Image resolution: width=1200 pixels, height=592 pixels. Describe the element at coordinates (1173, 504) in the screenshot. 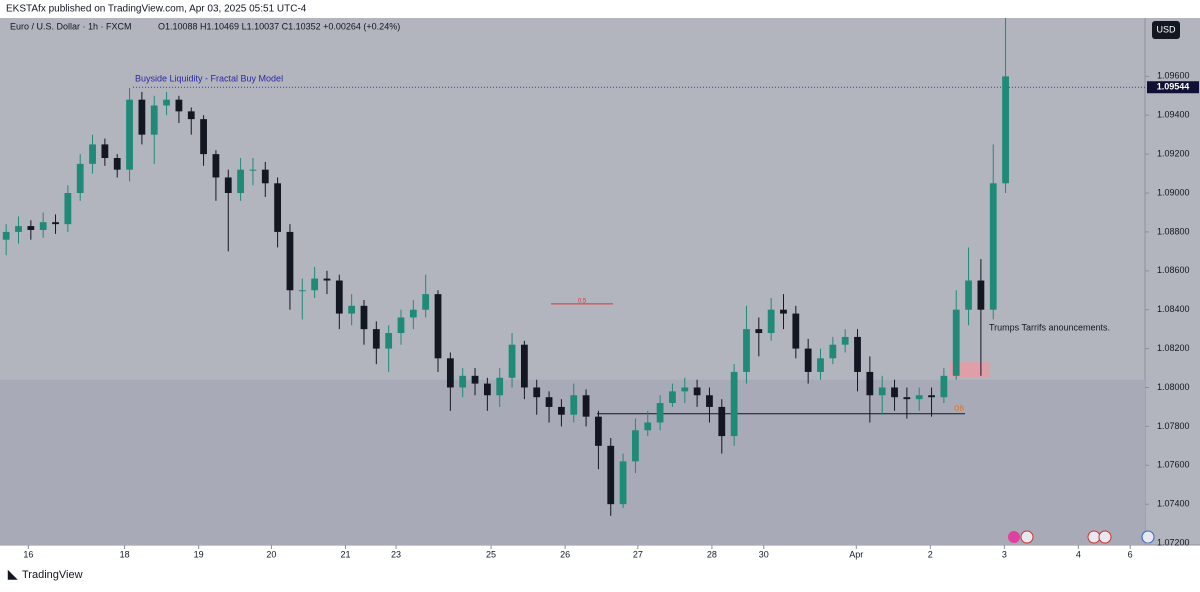

I see `y-tick-label: 1.07400` at that location.